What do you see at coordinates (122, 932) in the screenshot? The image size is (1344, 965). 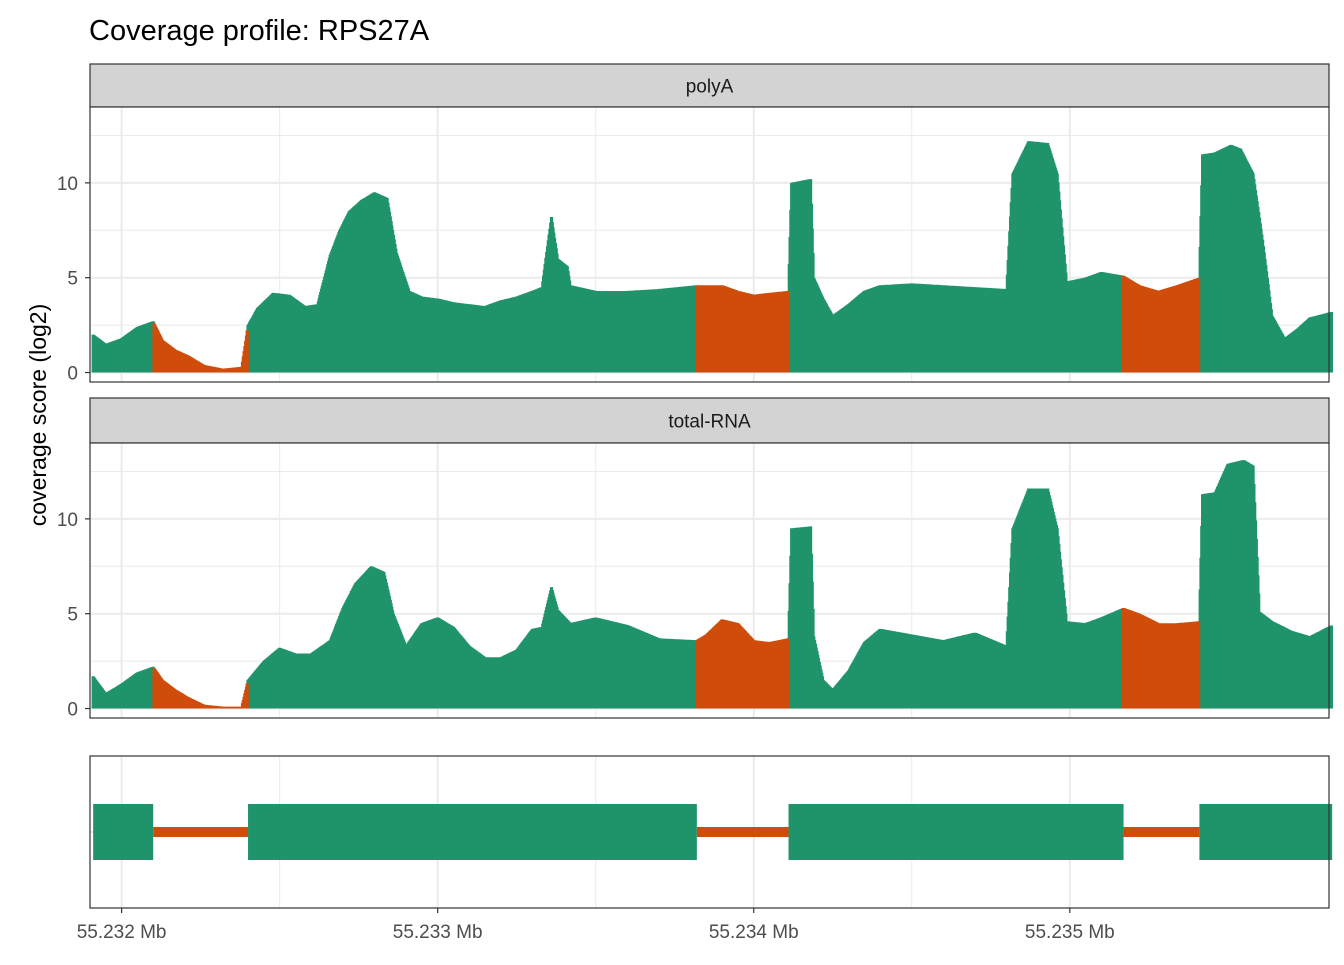 I see `x-tick-label: 55.232 Mb` at bounding box center [122, 932].